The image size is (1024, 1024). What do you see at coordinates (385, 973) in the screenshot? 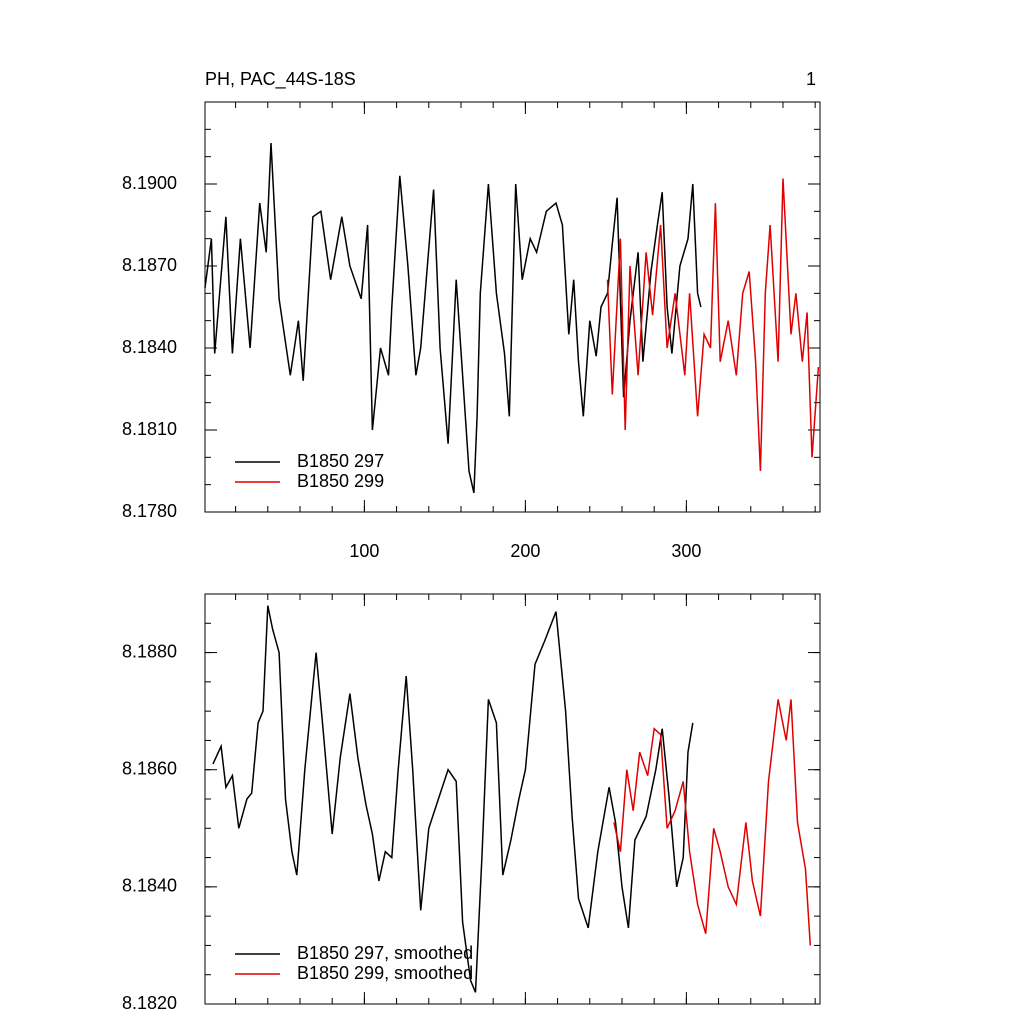
I see `legend-label: B1850 299, smoothed` at bounding box center [385, 973].